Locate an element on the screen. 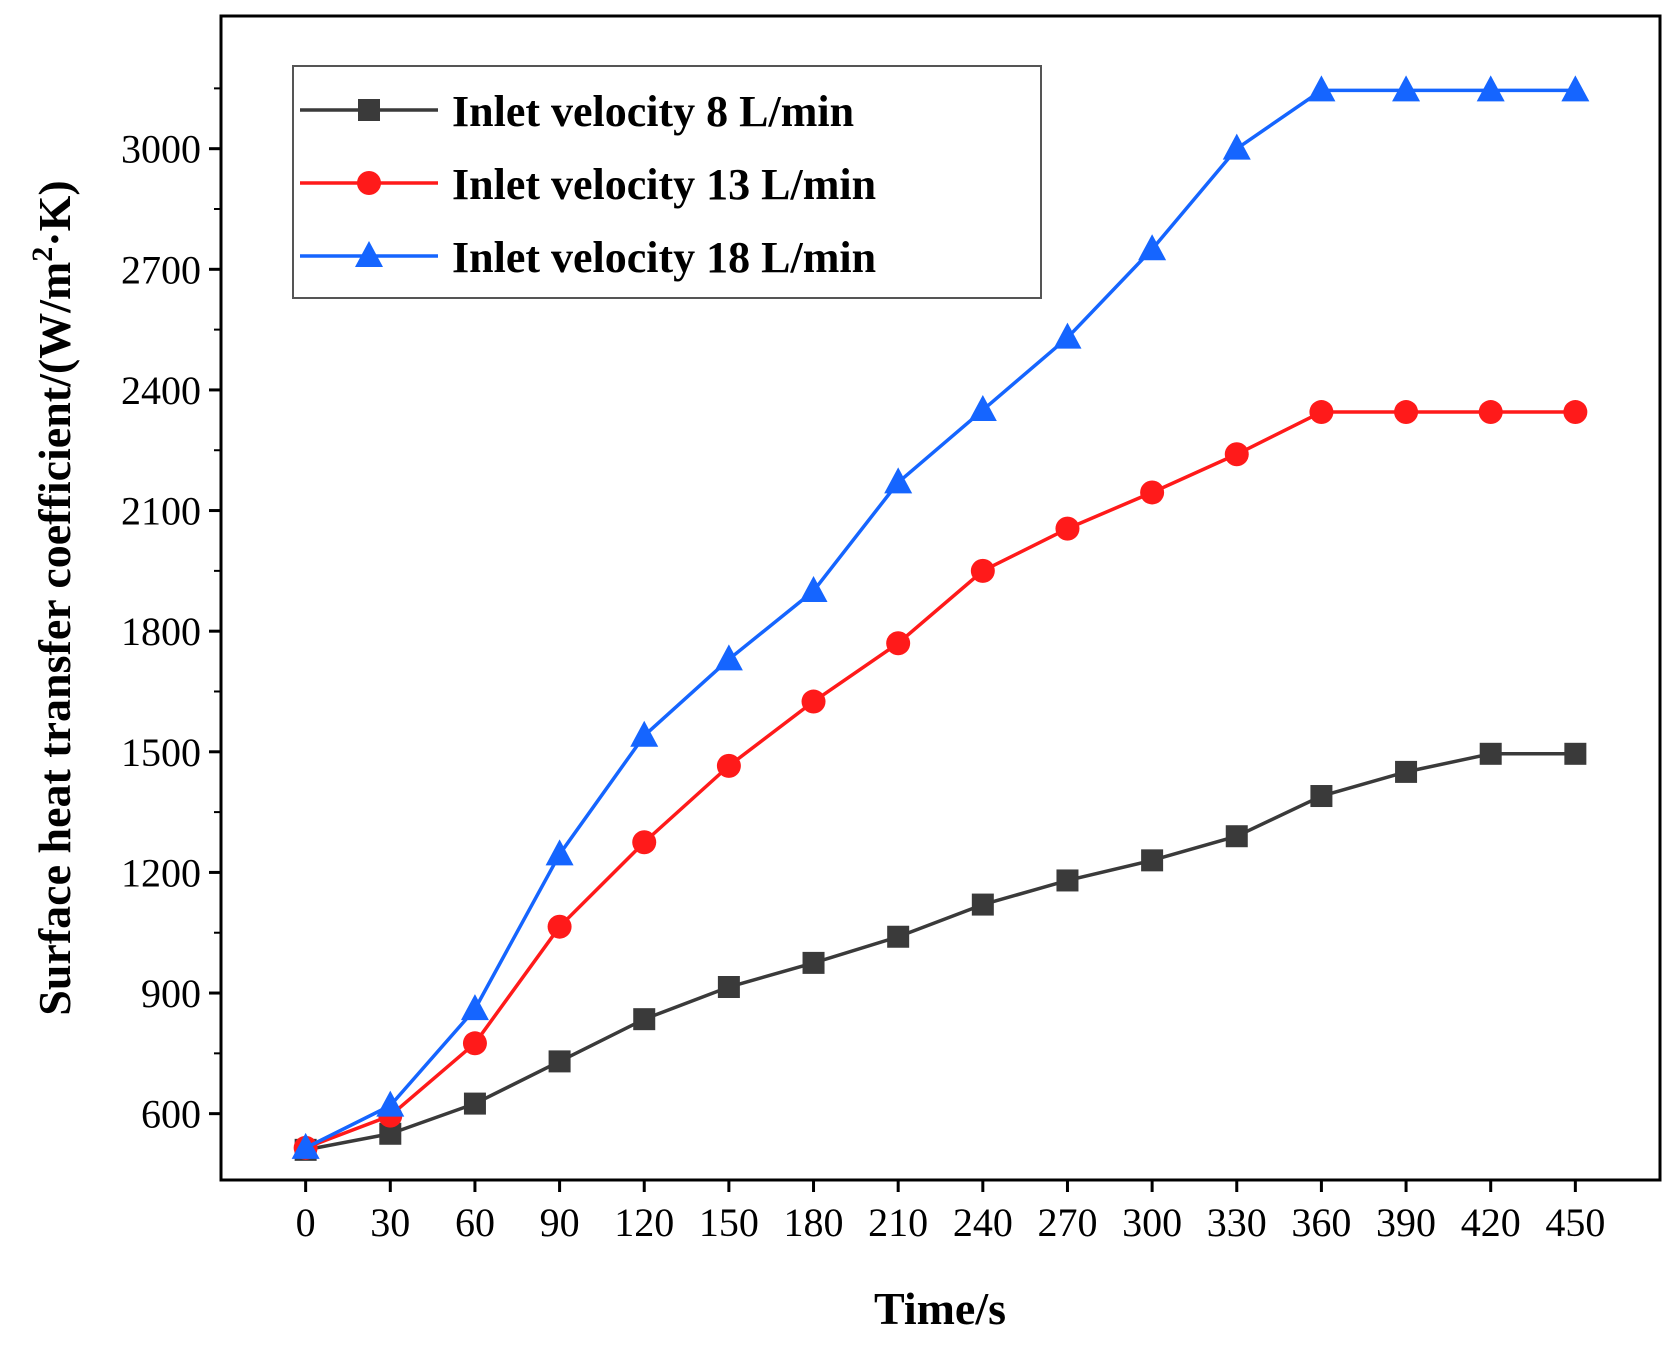 This screenshot has height=1348, width=1672. legend-item: Inlet velocity 13 L/min is located at coordinates (588, 184).